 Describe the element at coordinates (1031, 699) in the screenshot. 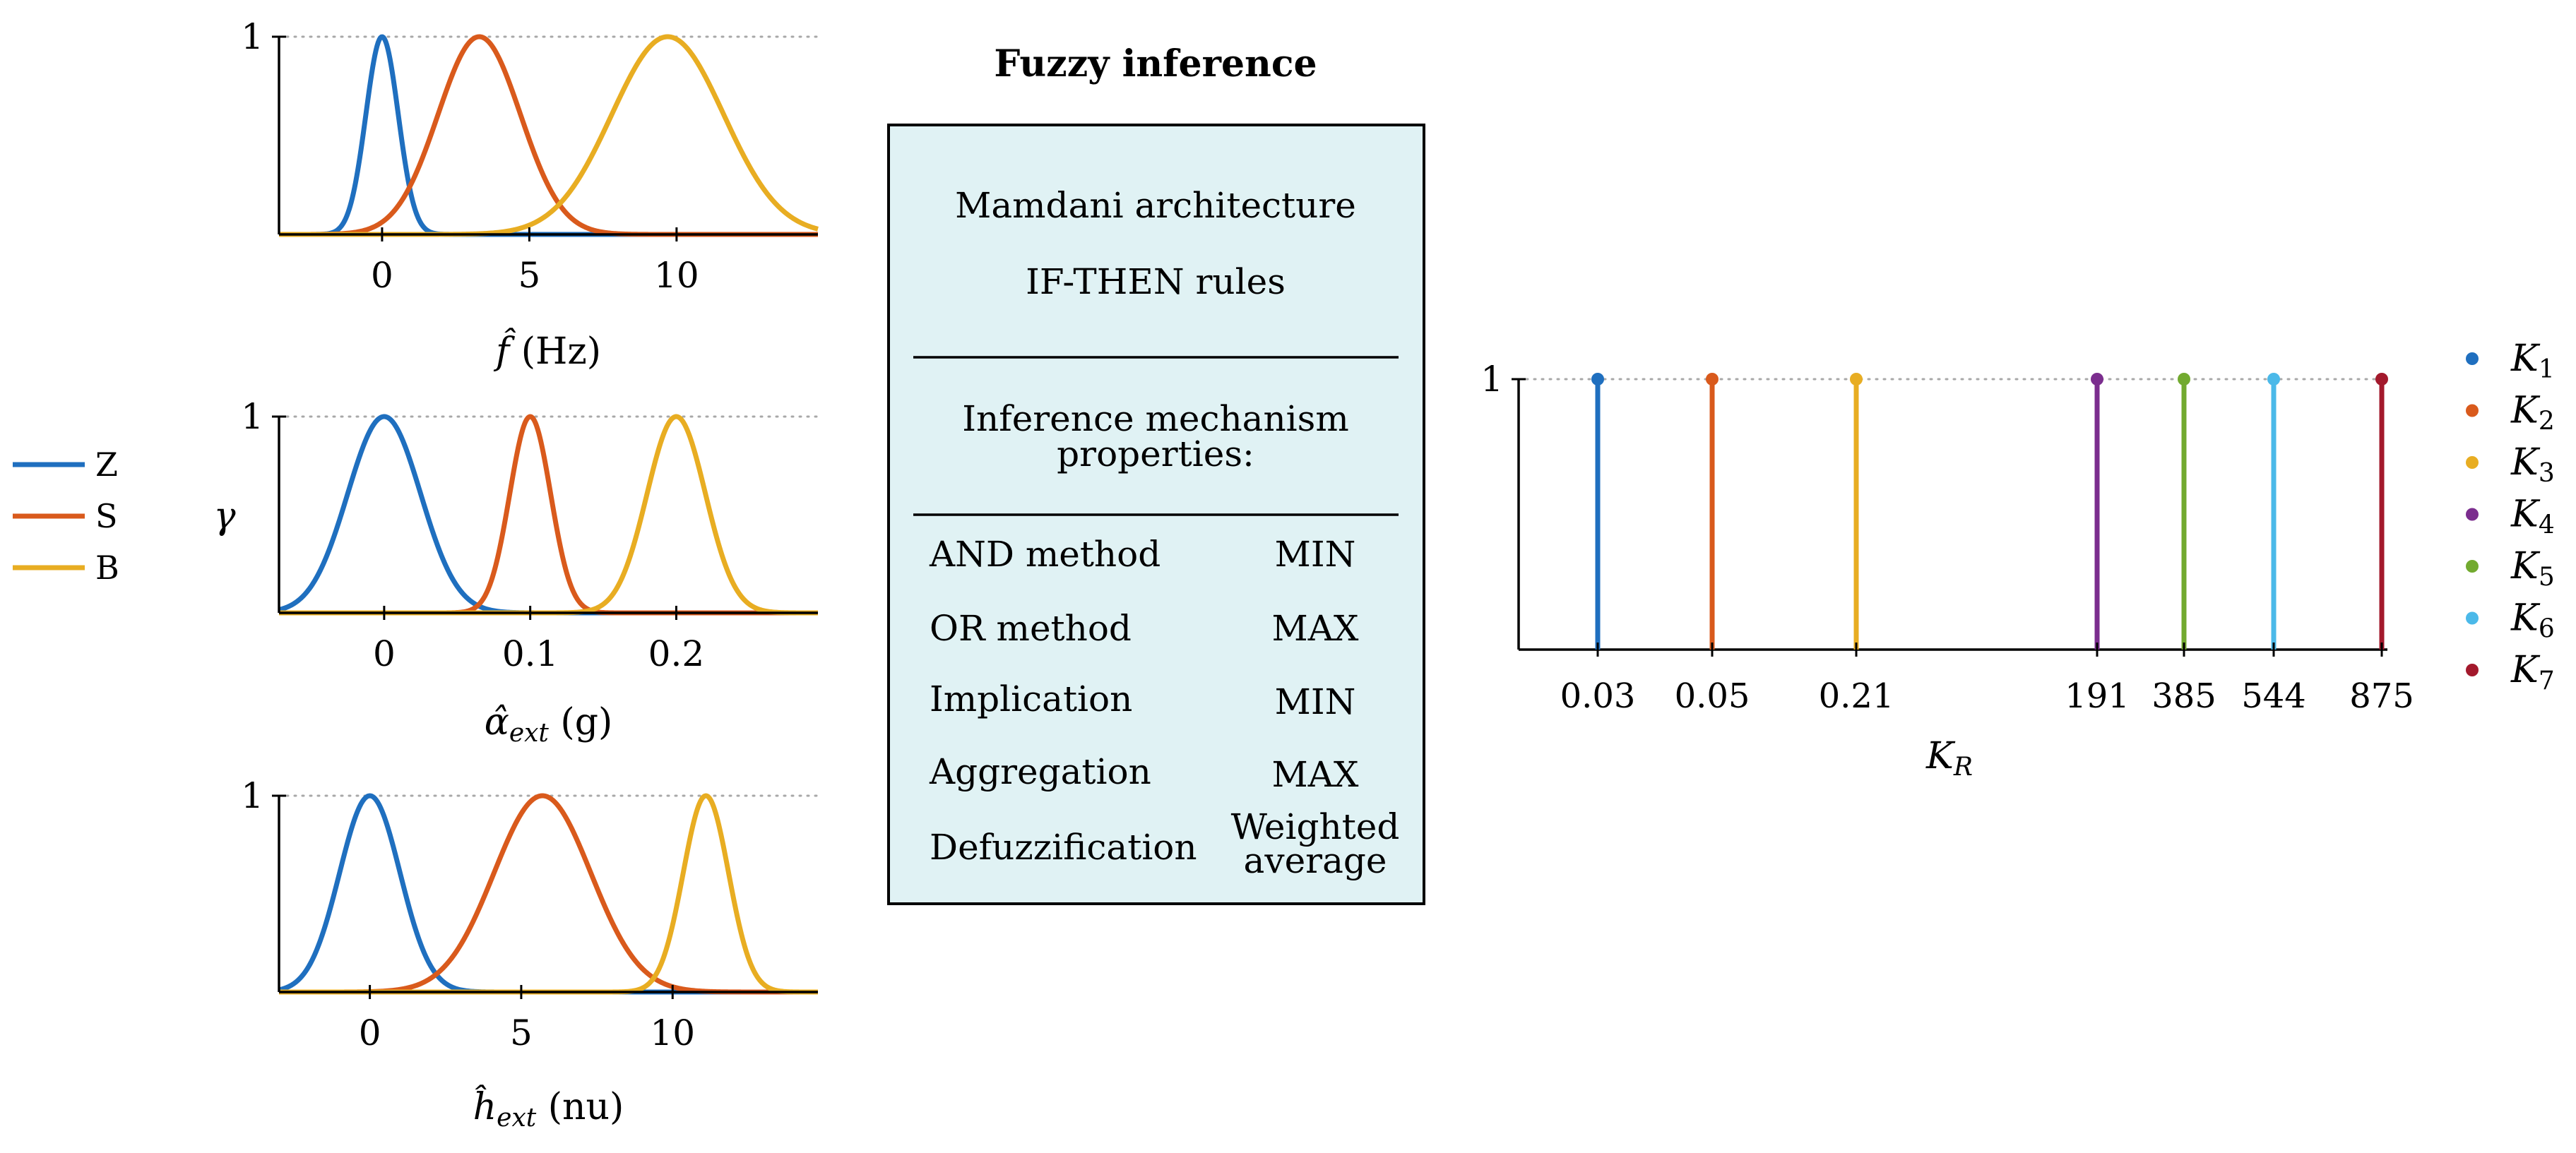

I see `property-name: Implication` at that location.